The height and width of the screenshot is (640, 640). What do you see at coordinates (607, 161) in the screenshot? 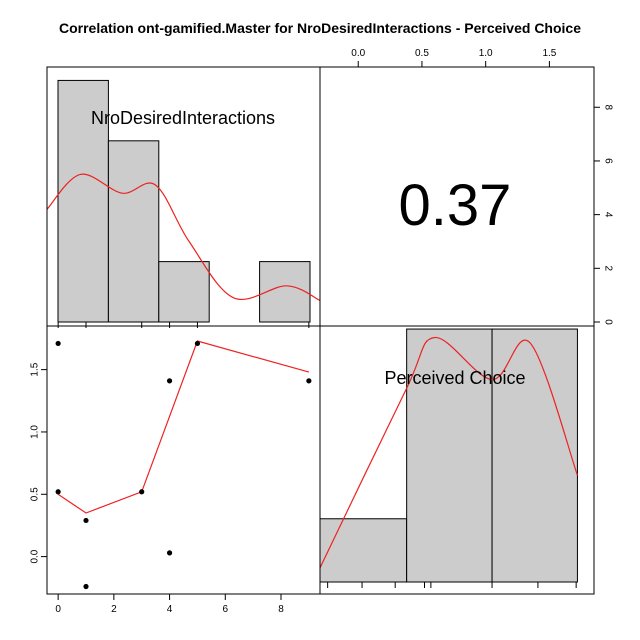
I see `y-tick-label: 6` at bounding box center [607, 161].